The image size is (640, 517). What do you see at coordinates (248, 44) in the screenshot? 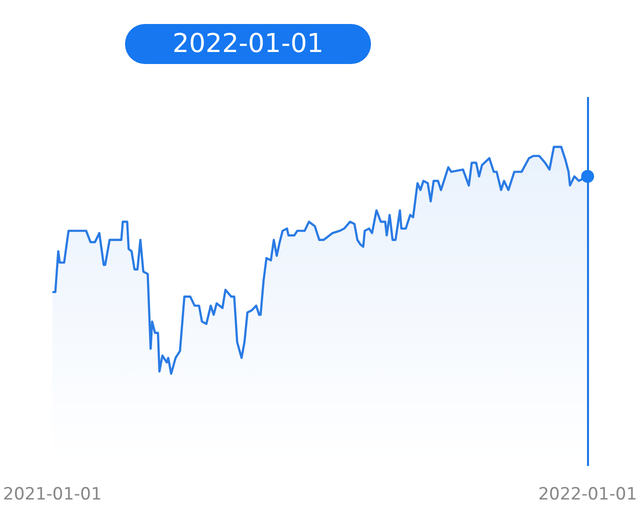
I see `text: 2022-01-01` at bounding box center [248, 44].